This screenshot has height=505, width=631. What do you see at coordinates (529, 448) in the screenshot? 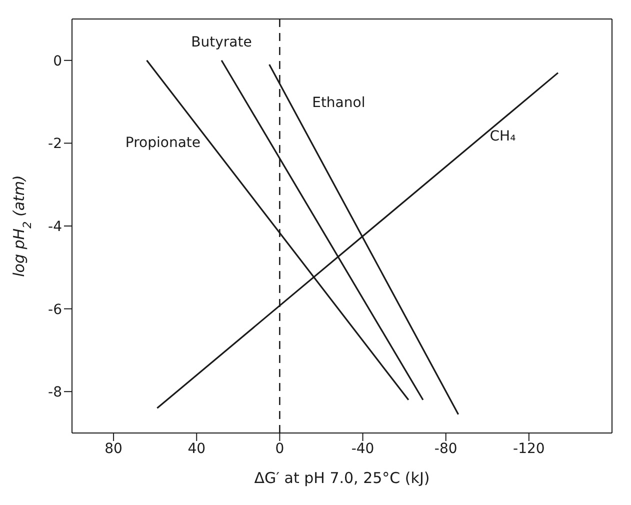
I see `x-tick-label: -120` at bounding box center [529, 448].